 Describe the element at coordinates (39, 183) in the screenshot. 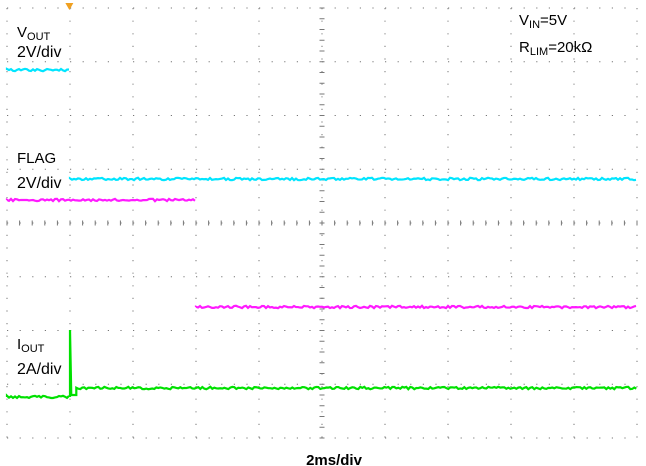

I see `flag-scale: 2V/div` at that location.